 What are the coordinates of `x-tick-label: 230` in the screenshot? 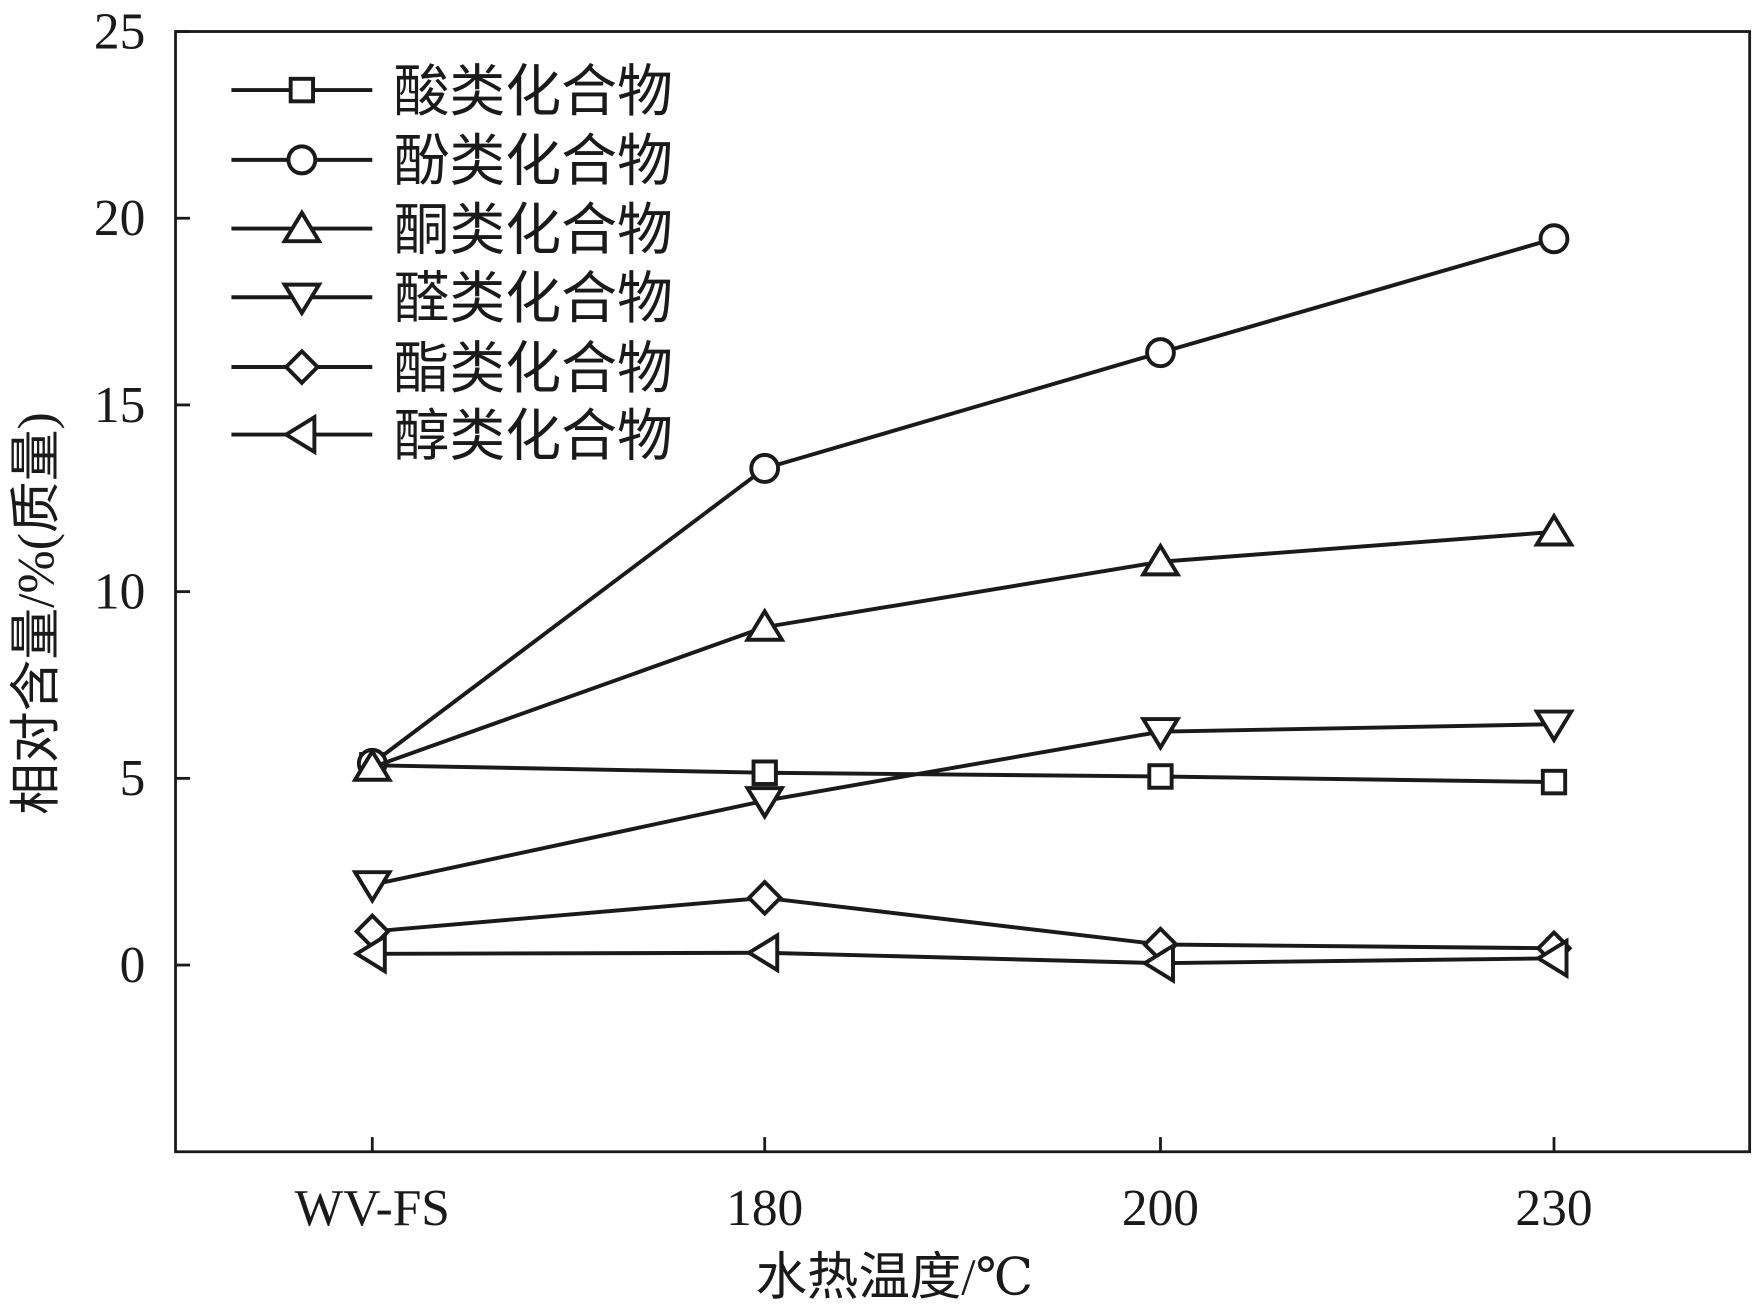 It's located at (1553, 1208).